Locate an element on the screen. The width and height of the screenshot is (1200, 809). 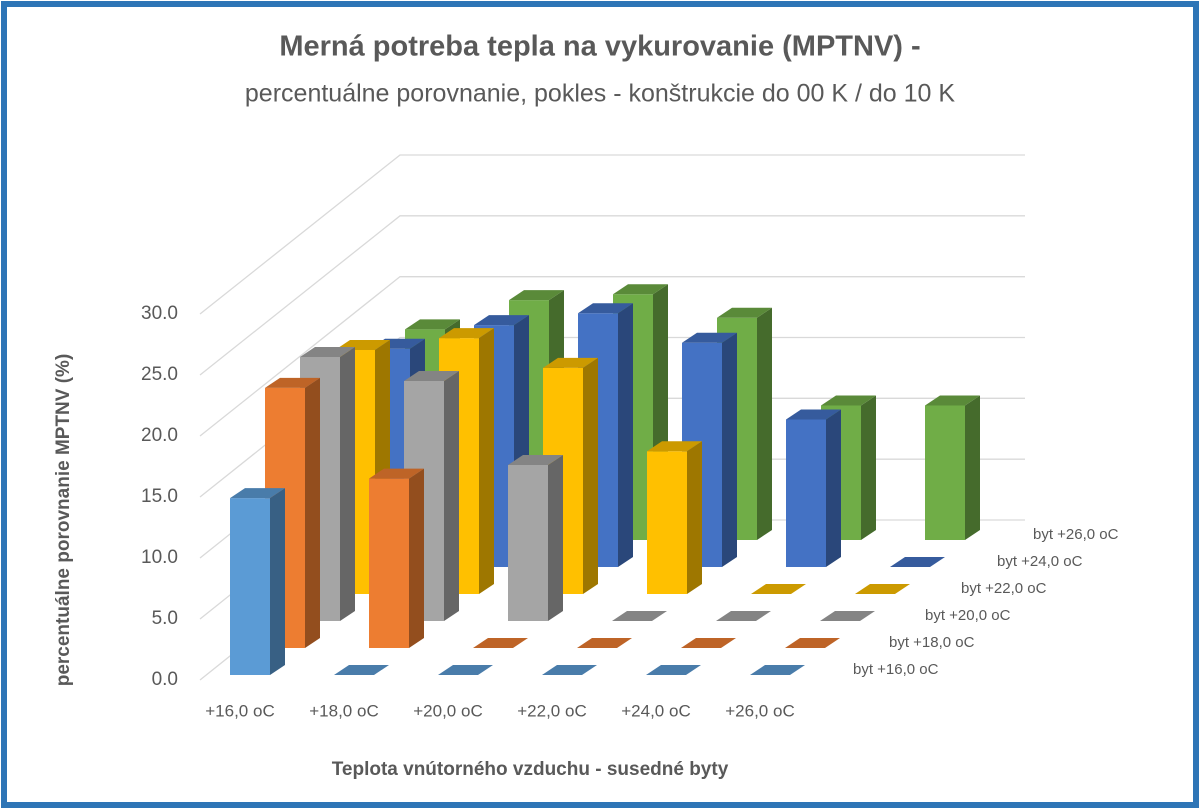
legend-label: byt +18,0 oC is located at coordinates (932, 642).